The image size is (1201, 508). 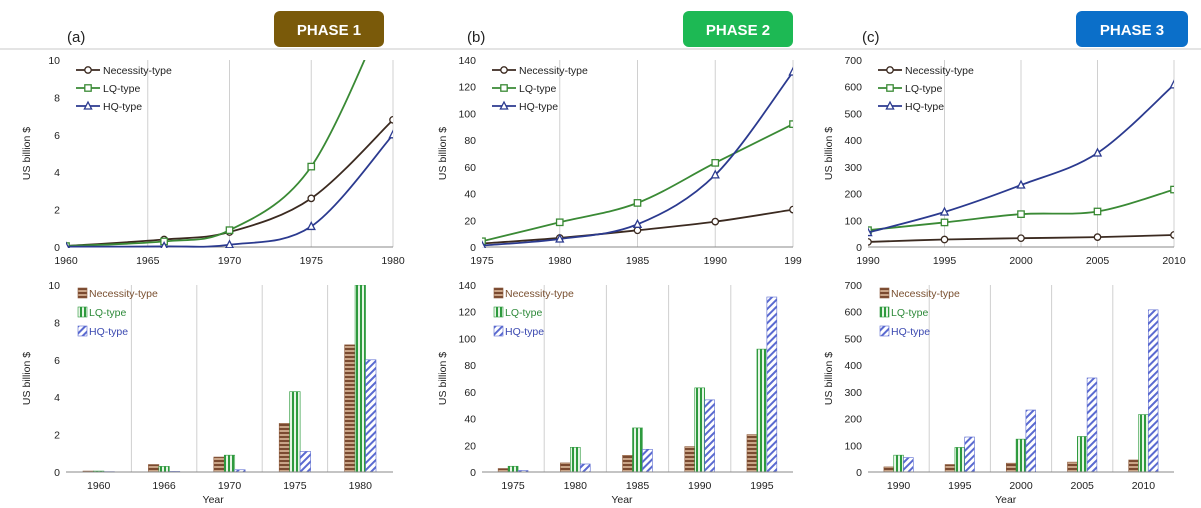 I want to click on phase-badge, so click(x=1132, y=29).